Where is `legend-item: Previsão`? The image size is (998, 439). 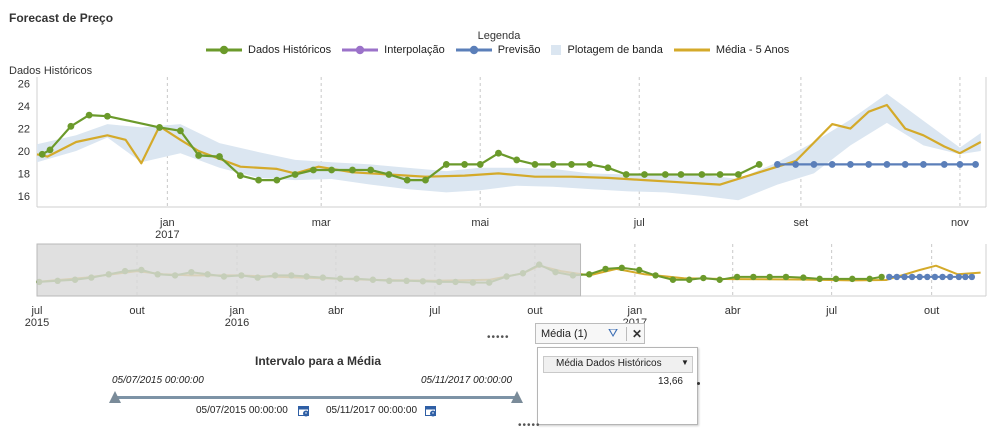 legend-item: Previsão is located at coordinates (497, 50).